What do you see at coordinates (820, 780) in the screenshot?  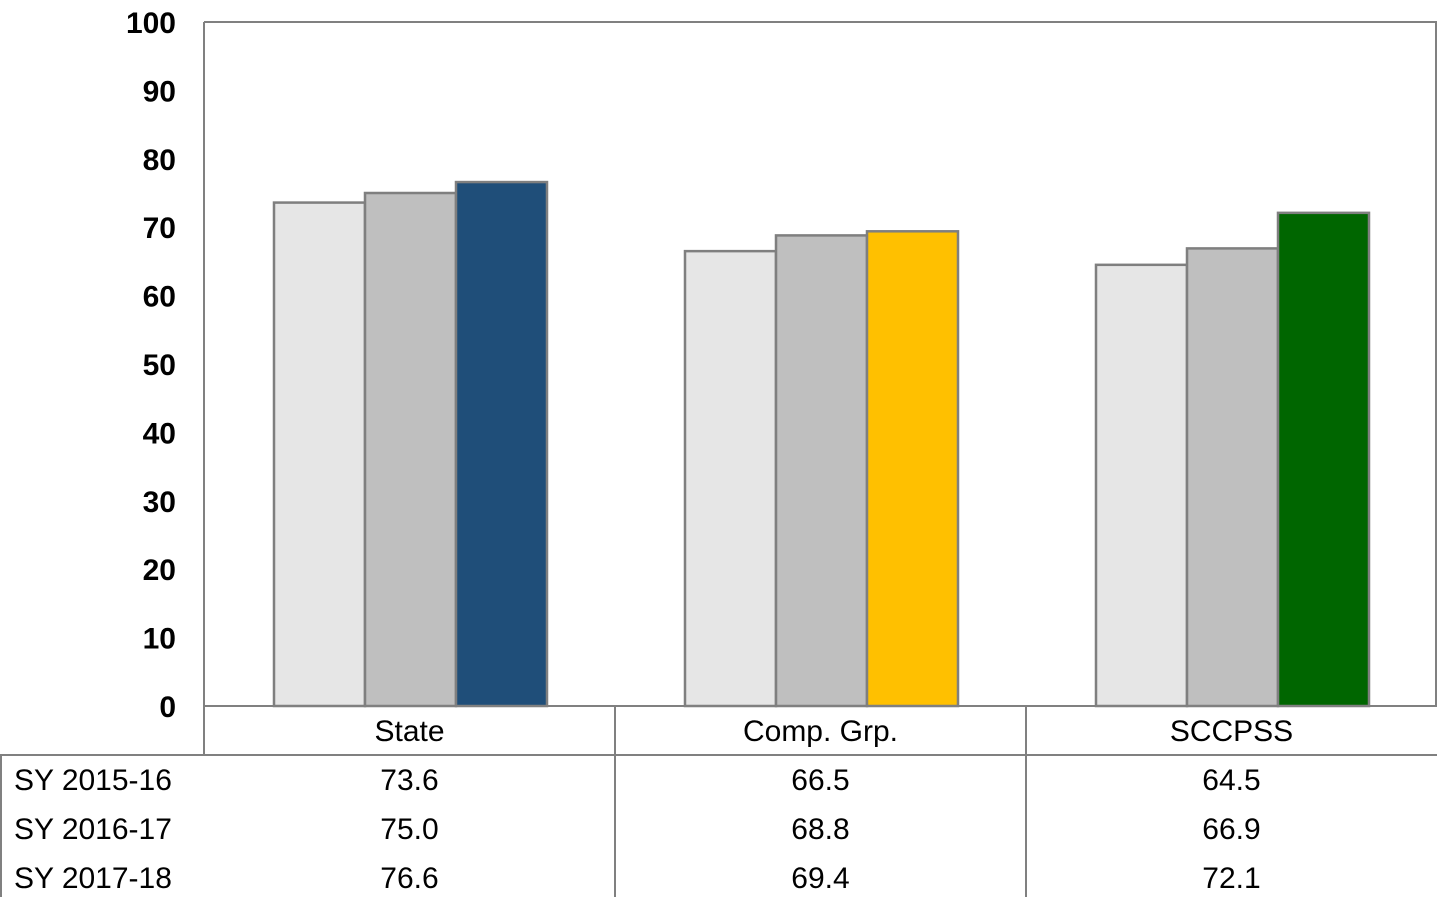 I see `data-label: 66.5` at bounding box center [820, 780].